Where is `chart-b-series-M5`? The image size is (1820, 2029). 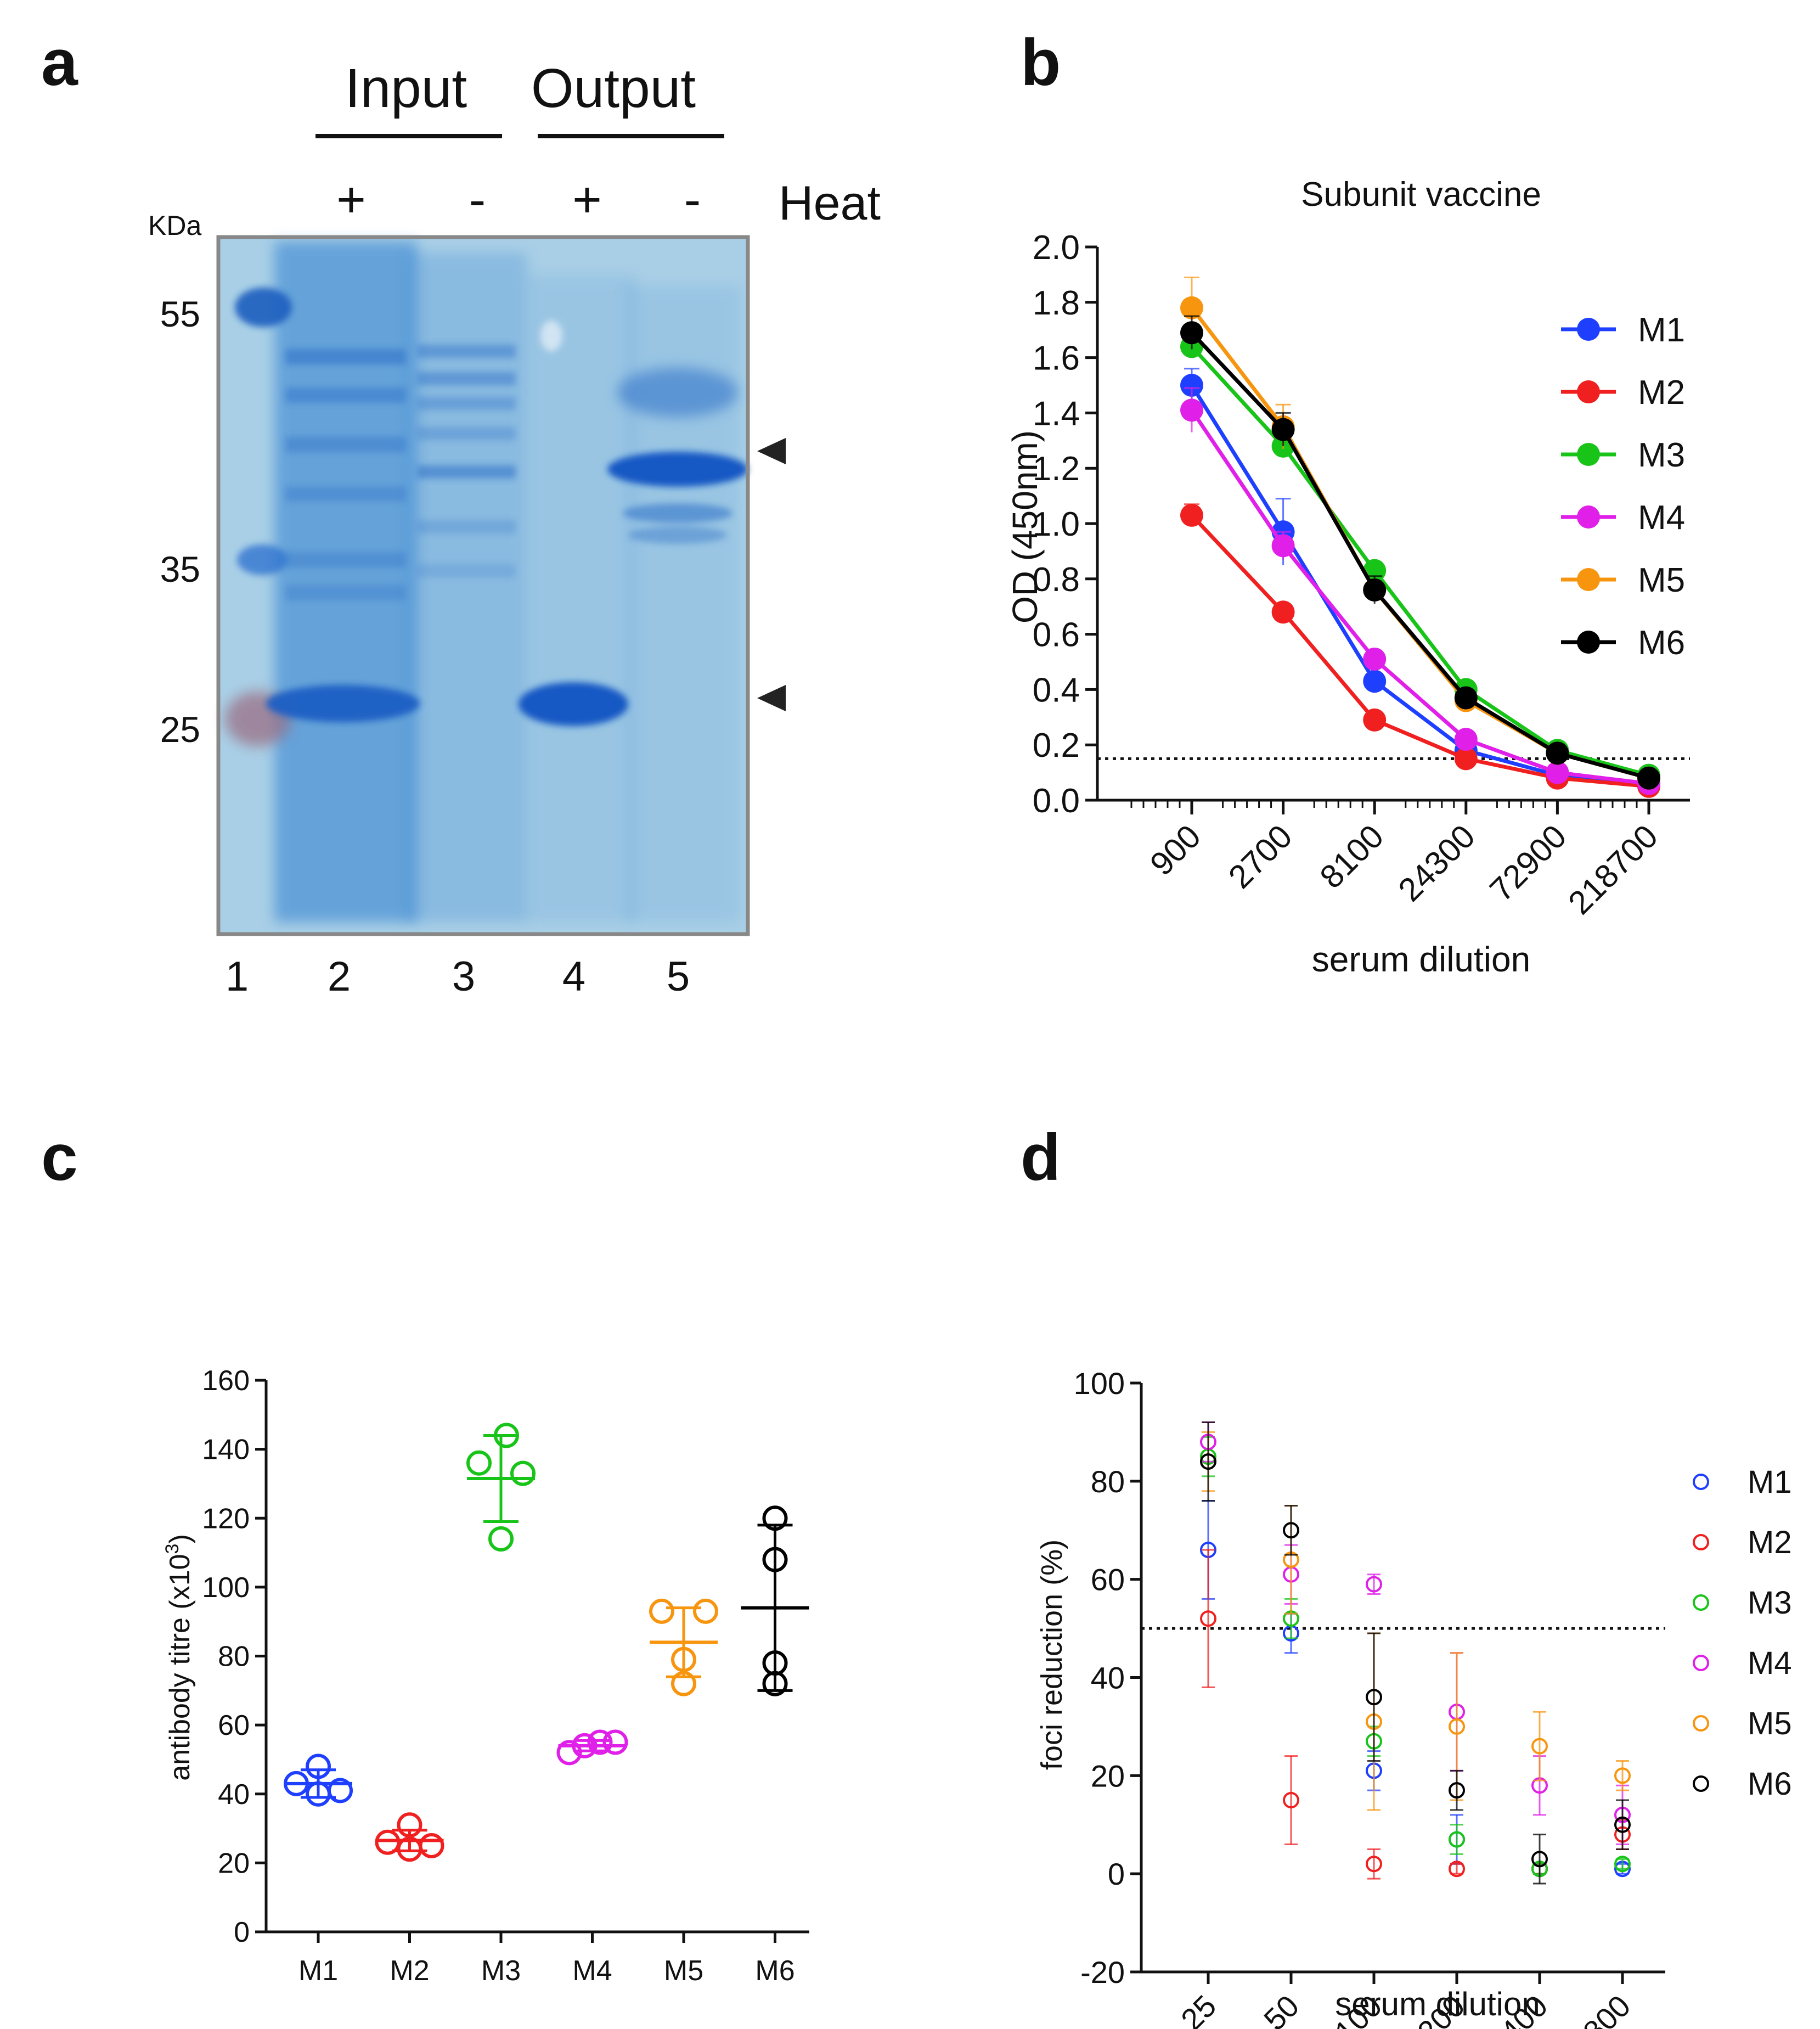
chart-b-series-M5 is located at coordinates (1420, 533).